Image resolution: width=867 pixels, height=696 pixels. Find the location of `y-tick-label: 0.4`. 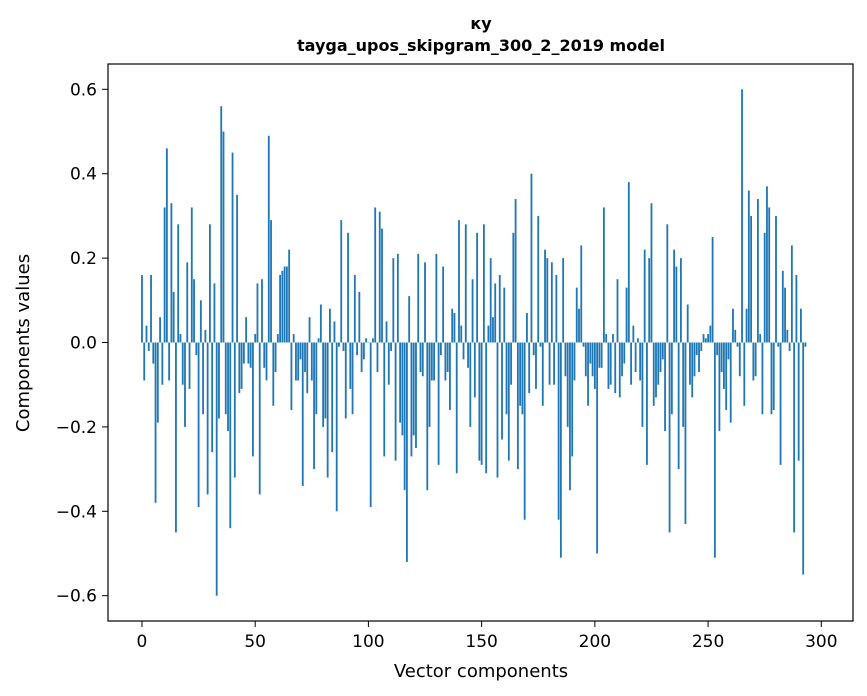

y-tick-label: 0.4 is located at coordinates (83, 175).